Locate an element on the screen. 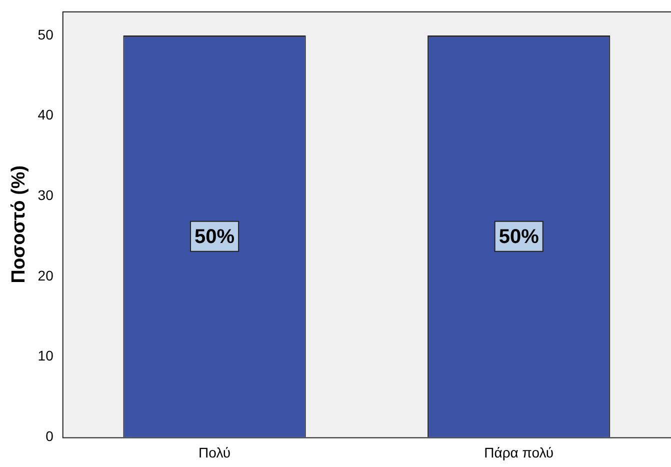 This screenshot has height=467, width=671. y-tick-label: 40 is located at coordinates (46, 114).